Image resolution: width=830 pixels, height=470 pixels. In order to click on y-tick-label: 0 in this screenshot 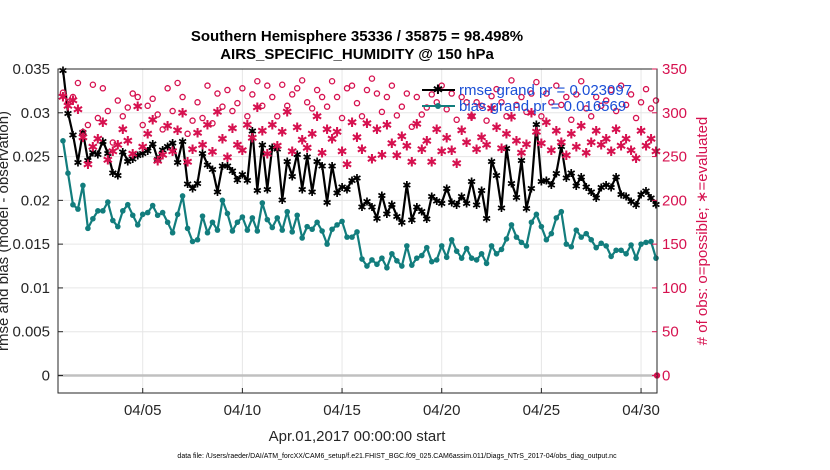, I will do `click(46, 375)`.